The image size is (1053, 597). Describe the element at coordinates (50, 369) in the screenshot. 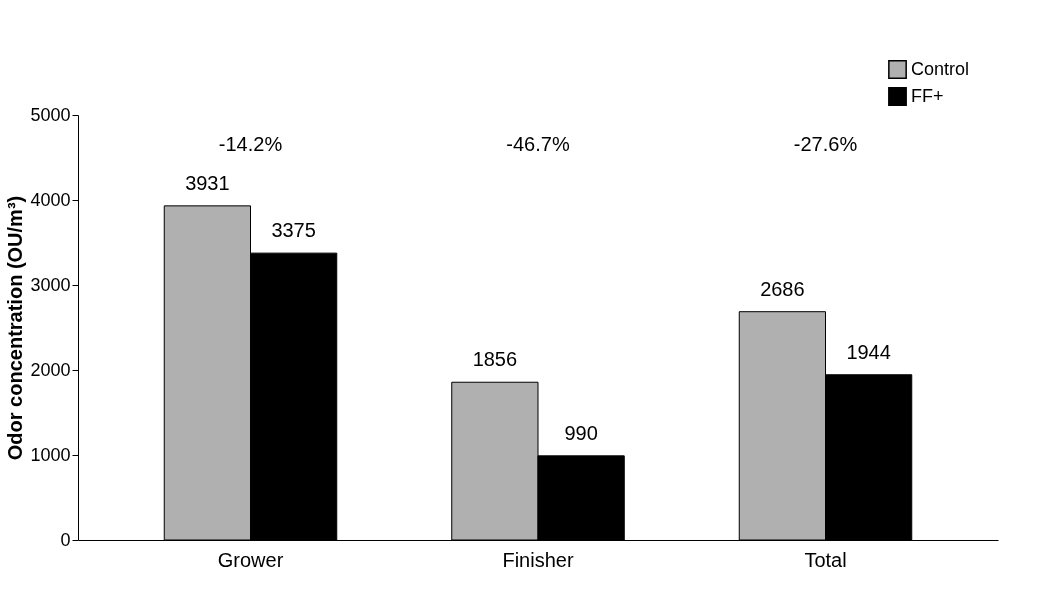

I see `y-tick-label: 2000` at that location.